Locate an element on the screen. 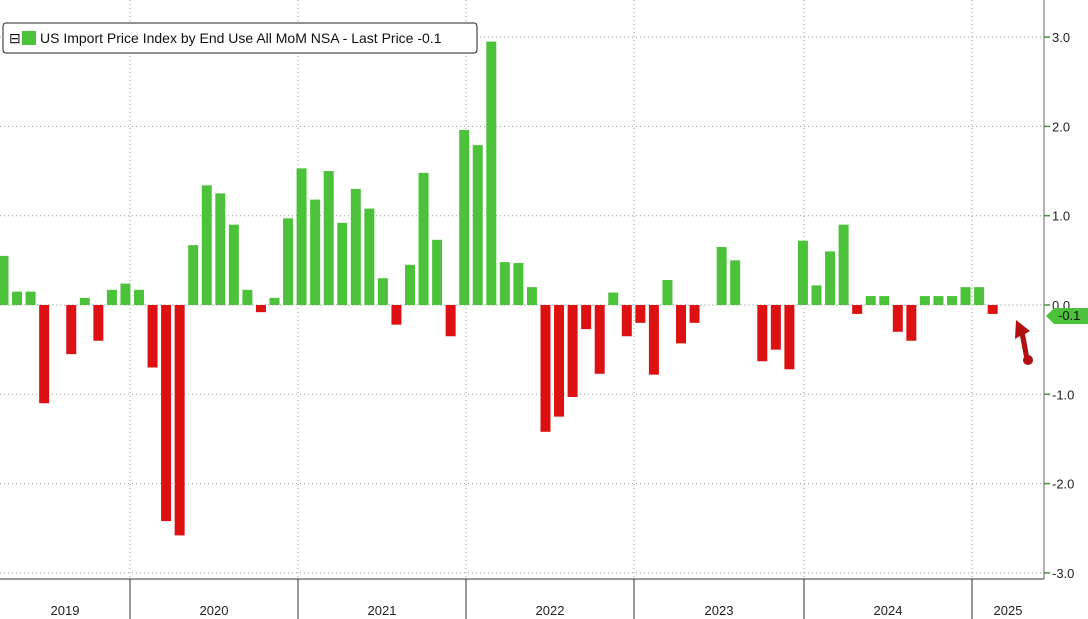 This screenshot has width=1088, height=619. last-value-tag is located at coordinates (1067, 316).